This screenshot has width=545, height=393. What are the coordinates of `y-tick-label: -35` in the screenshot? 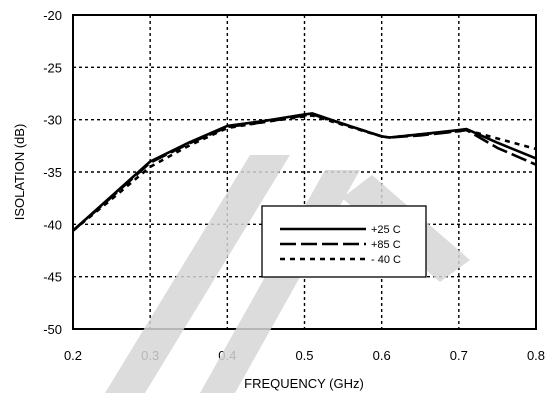 It's located at (52, 172).